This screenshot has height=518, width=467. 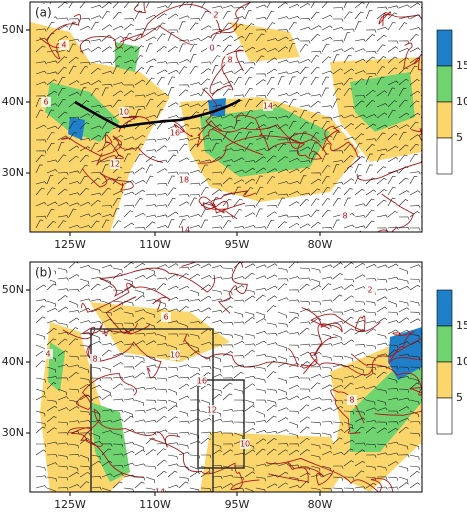 What do you see at coordinates (166, 317) in the screenshot?
I see `contour-label-bg` at bounding box center [166, 317].